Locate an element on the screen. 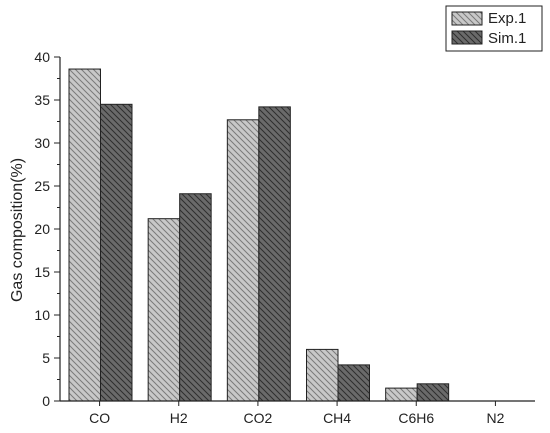  y-tick-label-20: 20 is located at coordinates (42, 229).